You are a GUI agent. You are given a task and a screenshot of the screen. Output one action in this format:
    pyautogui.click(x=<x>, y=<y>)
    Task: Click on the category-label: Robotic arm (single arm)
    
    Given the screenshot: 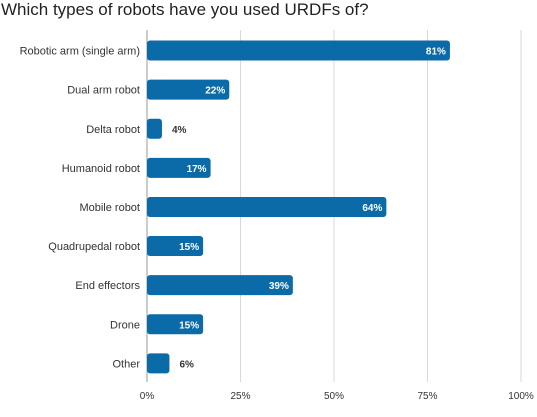 What is the action you would take?
    pyautogui.click(x=80, y=52)
    